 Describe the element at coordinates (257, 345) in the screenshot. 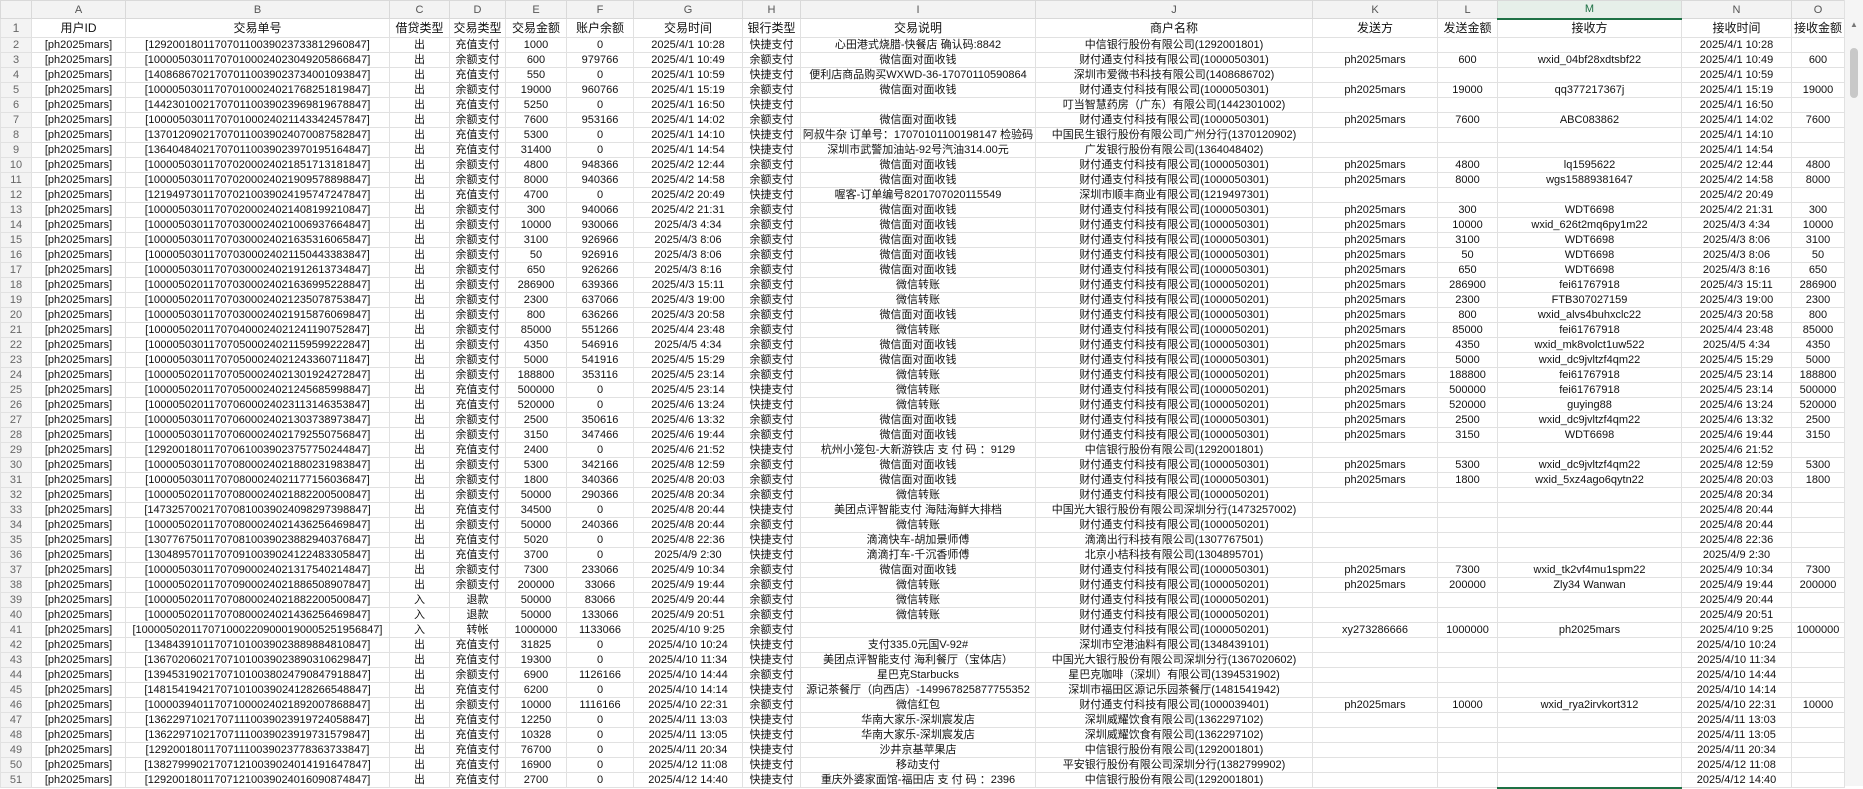

I see `cell-b: [100005030117070500024021159599222847]` at that location.